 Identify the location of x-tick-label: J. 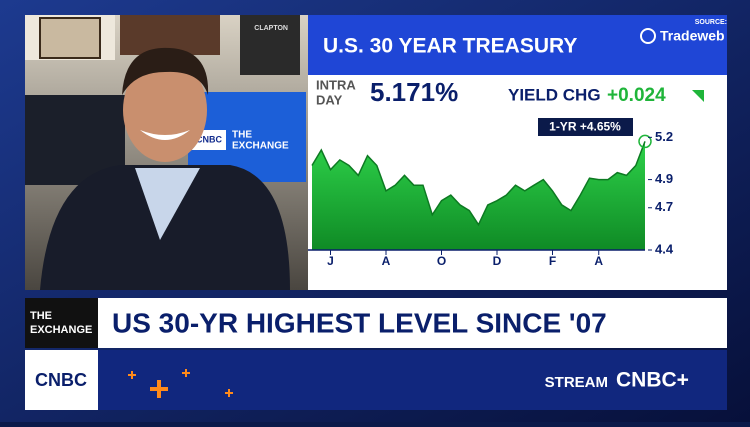
(330, 261).